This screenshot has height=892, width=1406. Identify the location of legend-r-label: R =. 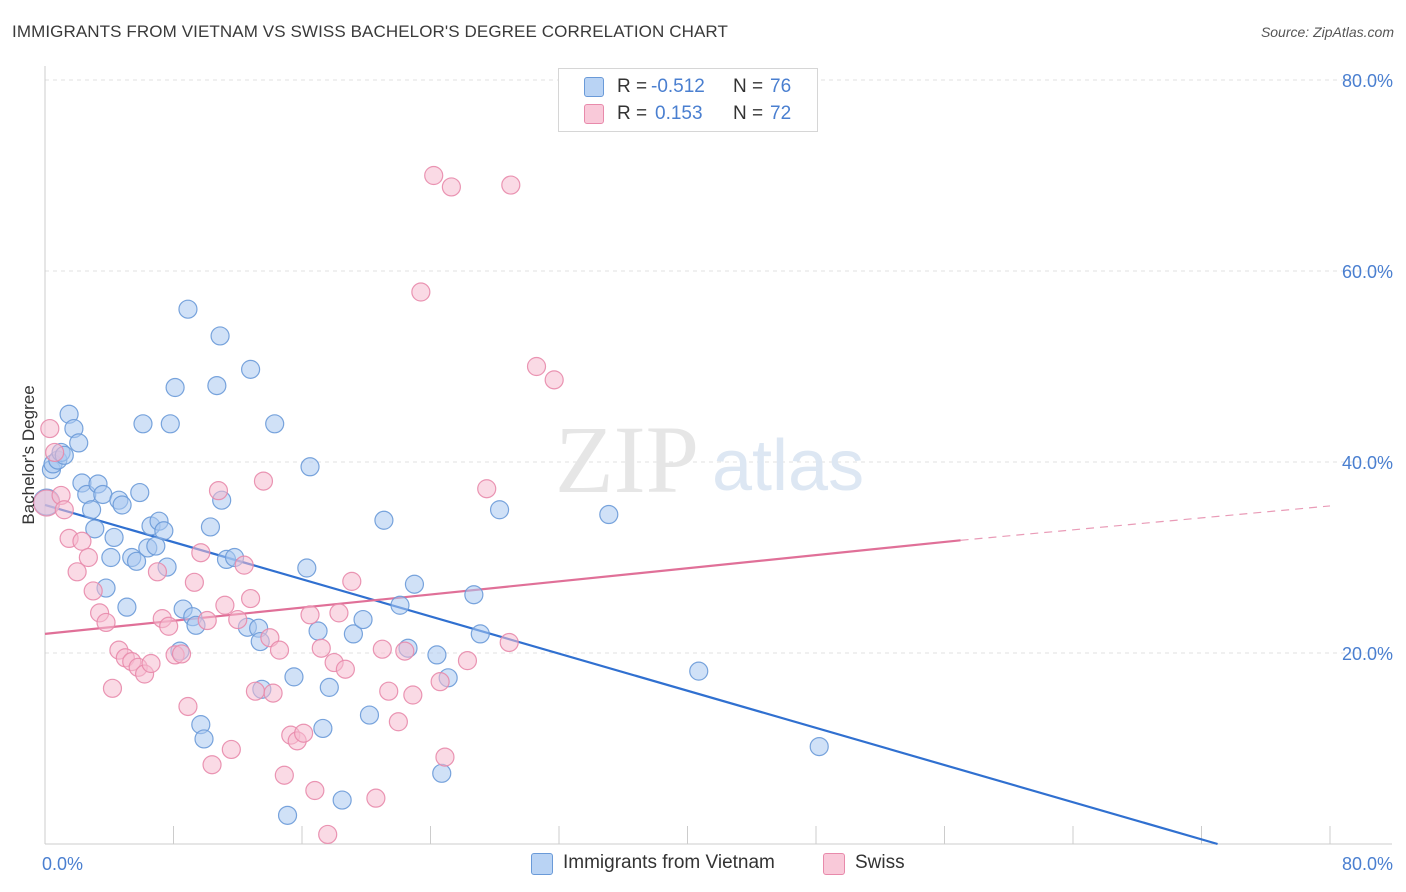
(632, 113).